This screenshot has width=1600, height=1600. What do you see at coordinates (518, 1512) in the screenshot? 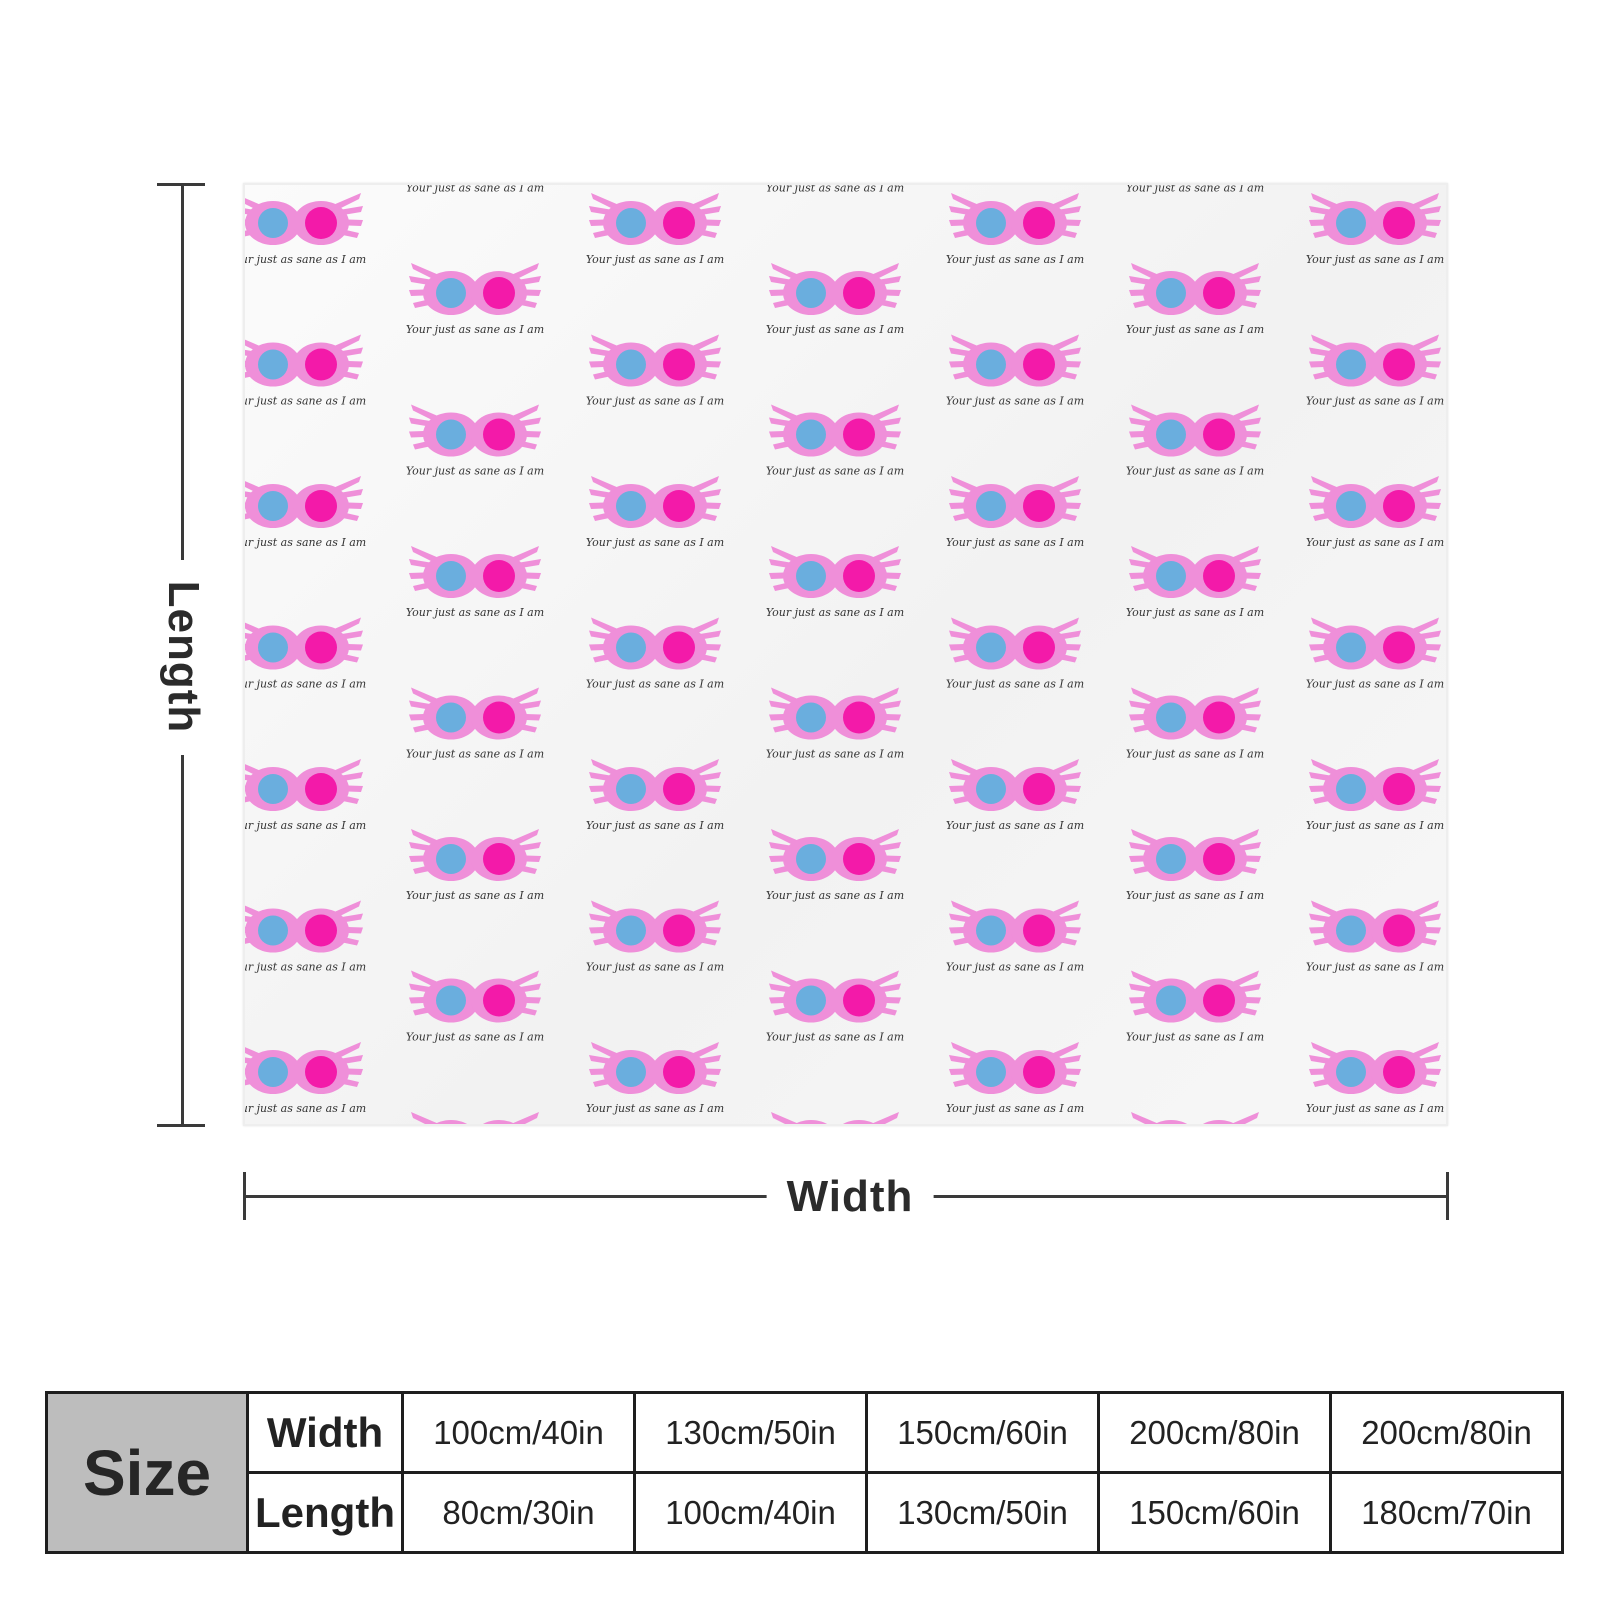
I see `length-value-cell: 80cm/30in` at bounding box center [518, 1512].